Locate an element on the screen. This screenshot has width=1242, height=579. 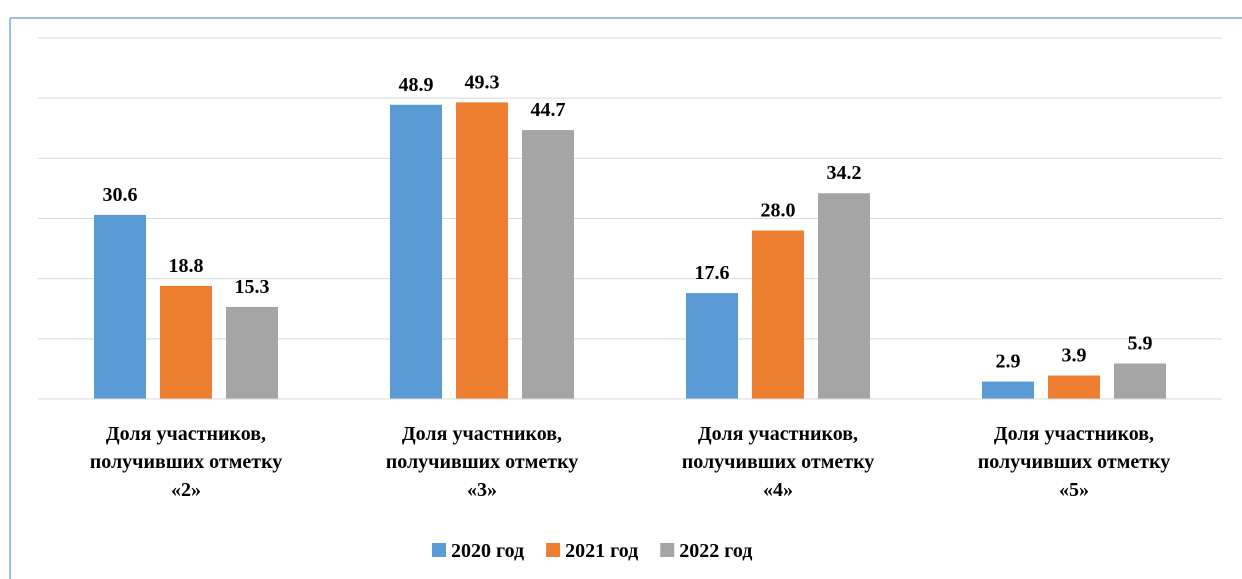
x-tick-label: Доля участников, получивших отметку «4» is located at coordinates (778, 462).